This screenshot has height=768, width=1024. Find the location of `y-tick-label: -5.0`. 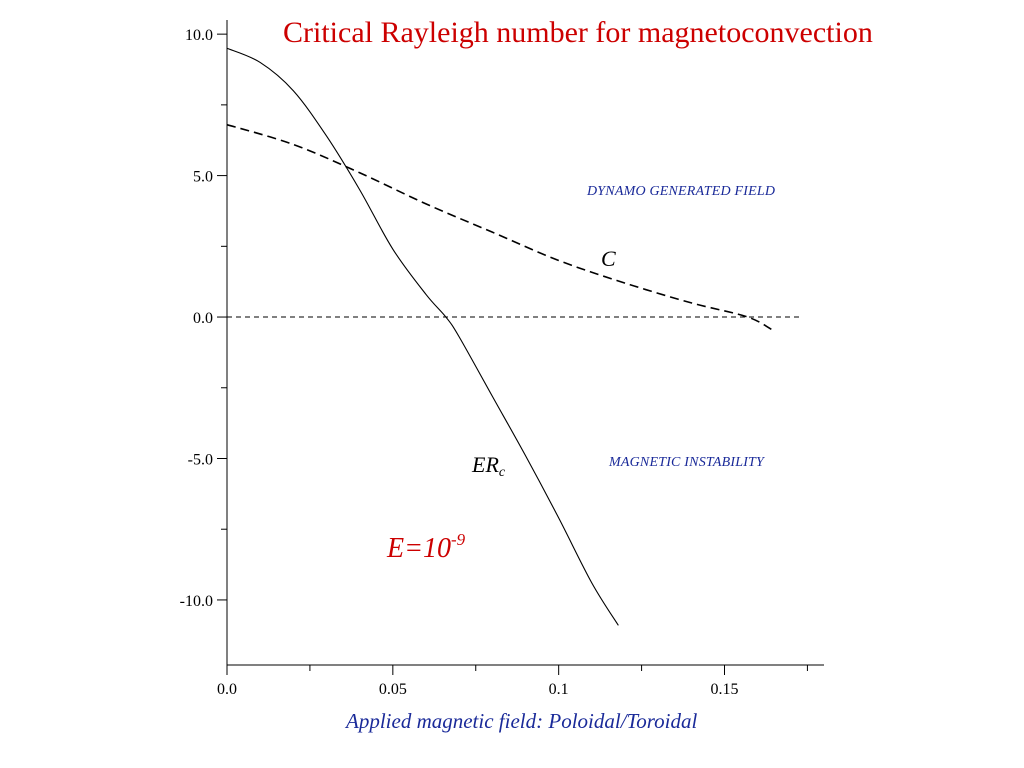

y-tick-label: -5.0 is located at coordinates (200, 459).